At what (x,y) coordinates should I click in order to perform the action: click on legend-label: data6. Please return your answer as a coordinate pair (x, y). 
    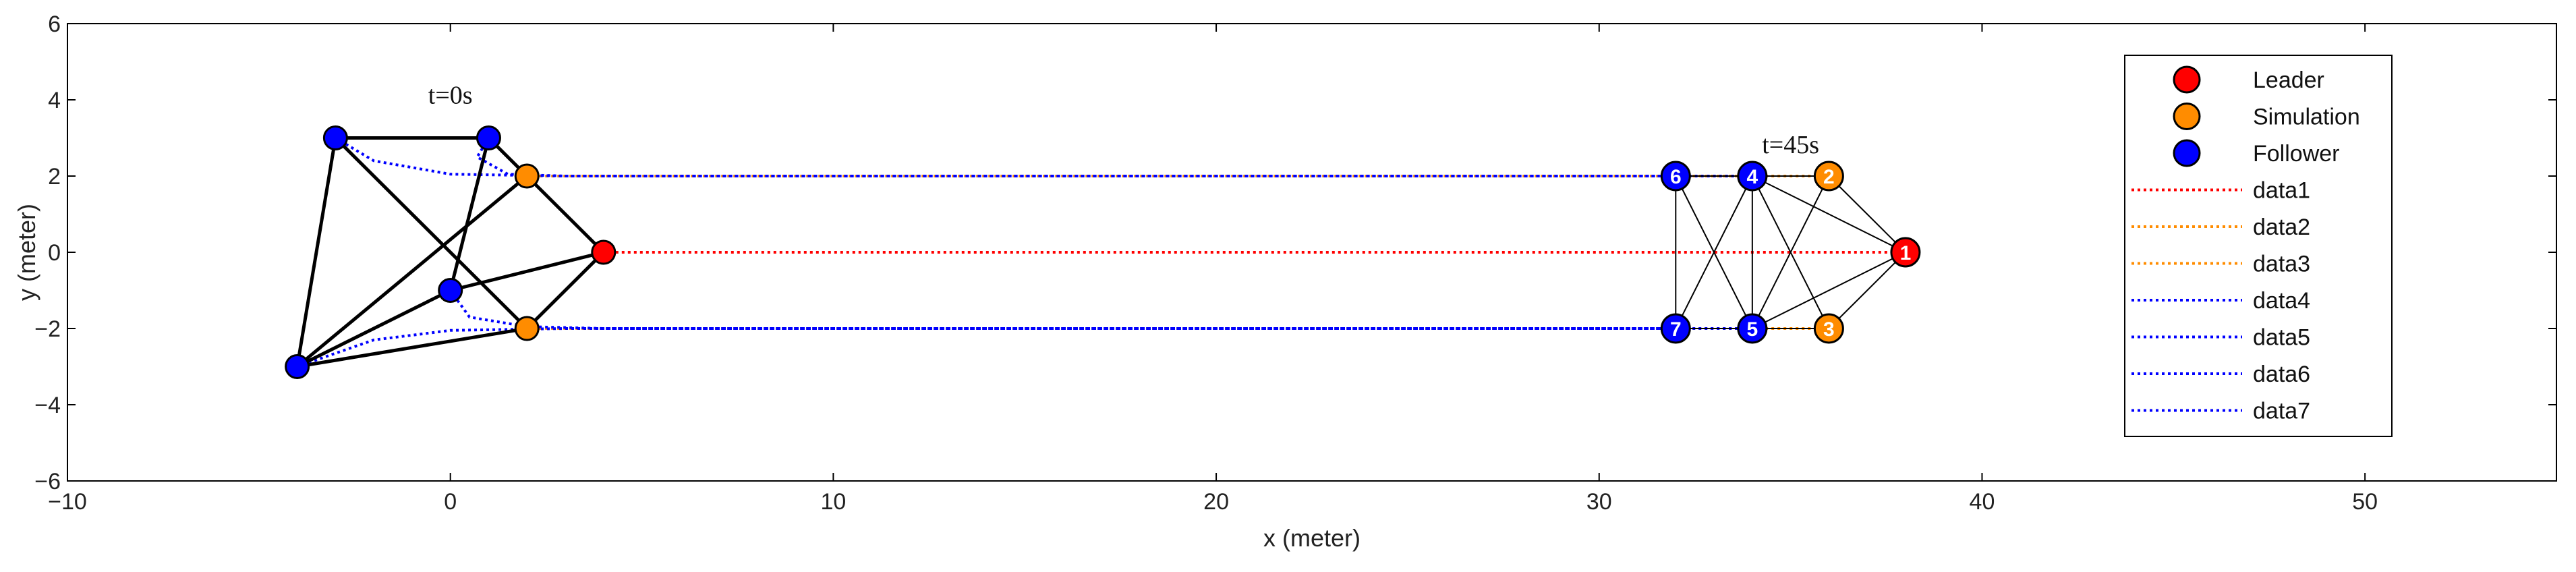
    Looking at the image, I should click on (2281, 374).